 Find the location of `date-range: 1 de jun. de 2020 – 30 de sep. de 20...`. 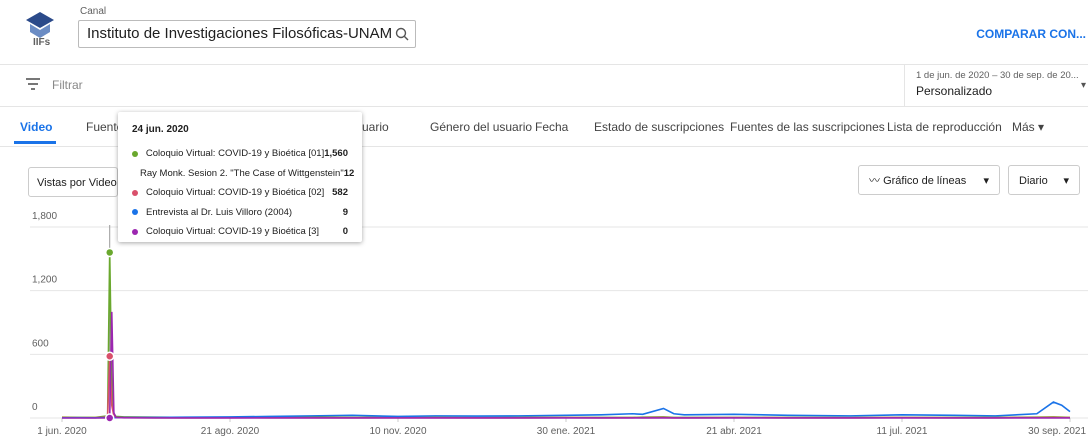

date-range: 1 de jun. de 2020 – 30 de sep. de 20... is located at coordinates (997, 75).